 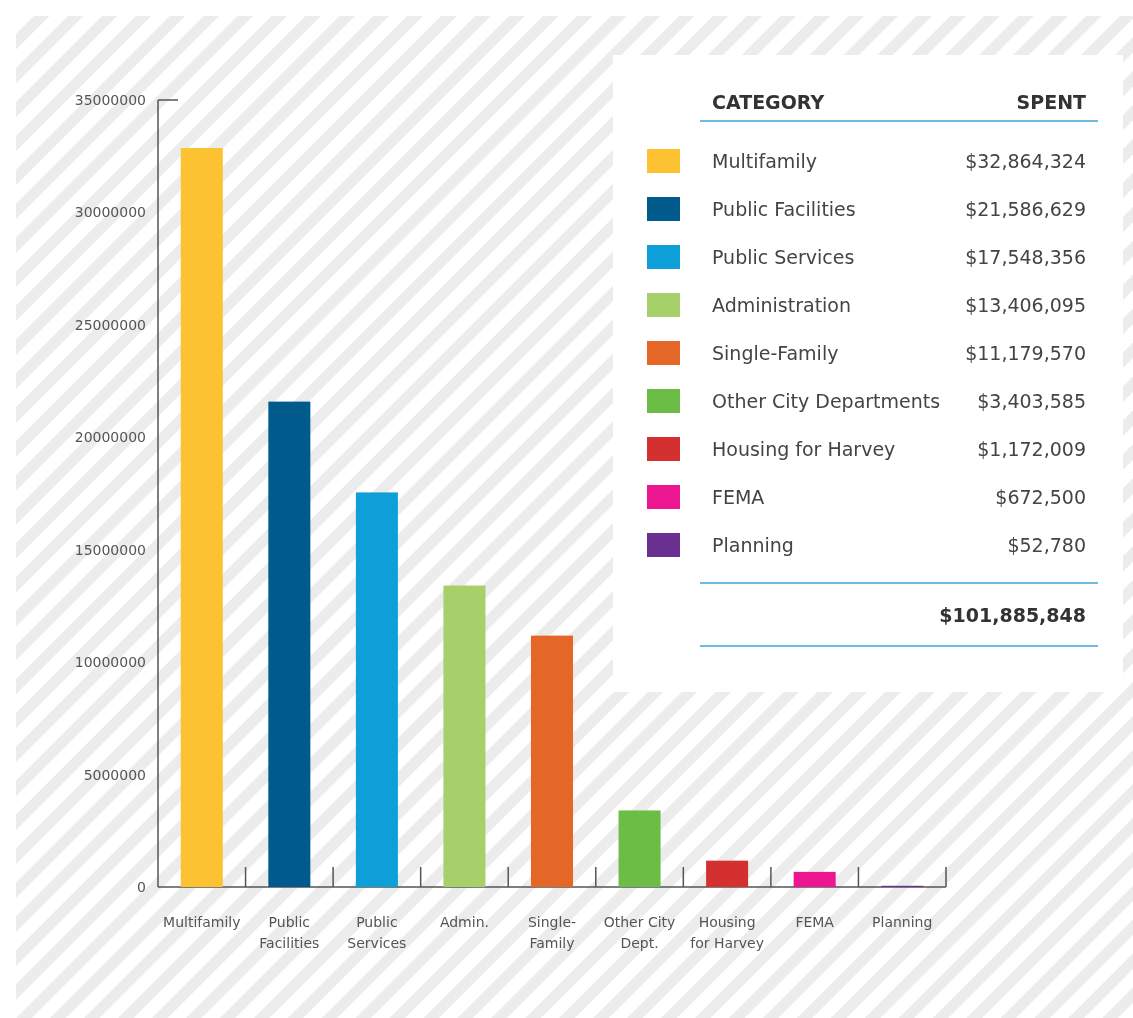 I want to click on y-tick-label: 15000000, so click(x=110, y=549).